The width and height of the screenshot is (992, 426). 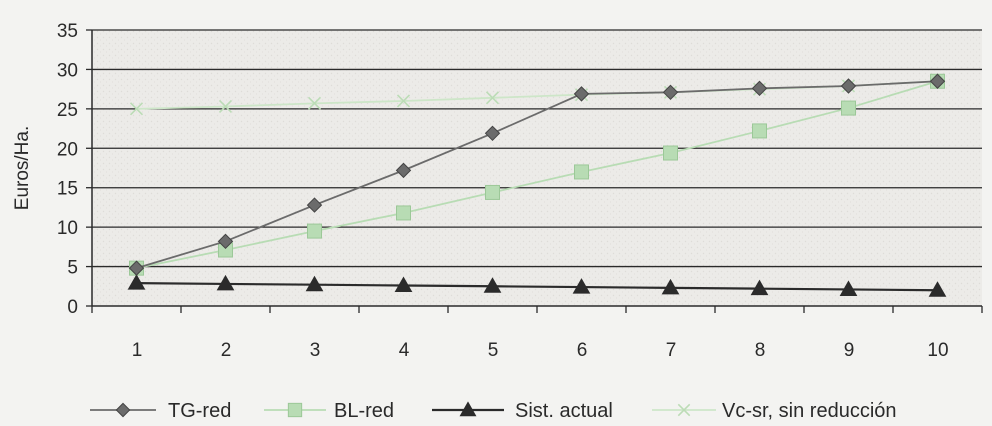 What do you see at coordinates (72, 268) in the screenshot?
I see `y-tick-label-1: 5` at bounding box center [72, 268].